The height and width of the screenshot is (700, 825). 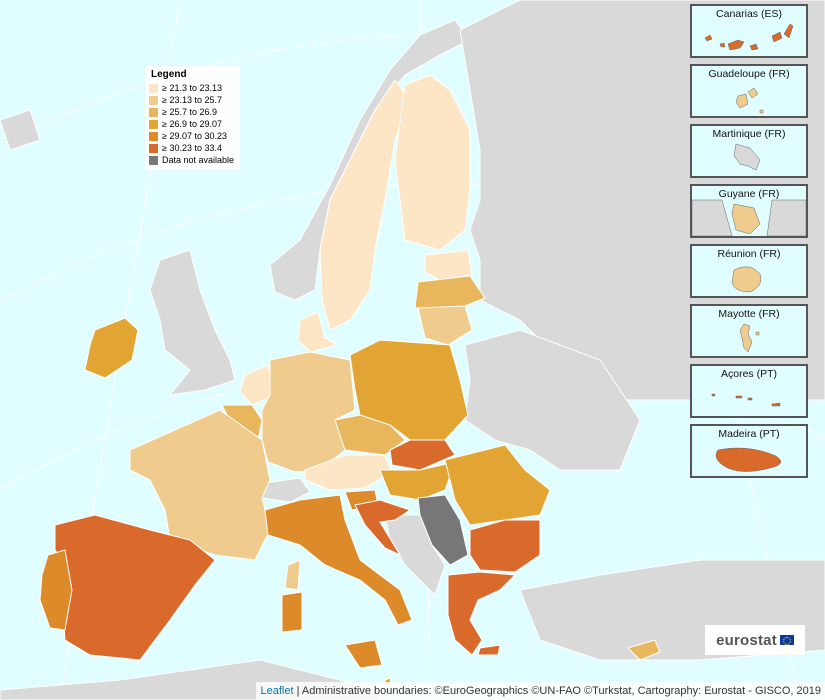 What do you see at coordinates (192, 322) in the screenshot?
I see `uk` at bounding box center [192, 322].